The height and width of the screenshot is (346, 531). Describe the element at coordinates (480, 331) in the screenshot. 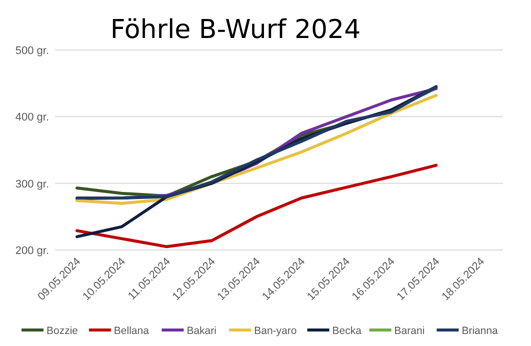

I see `legend-label: Brianna` at that location.